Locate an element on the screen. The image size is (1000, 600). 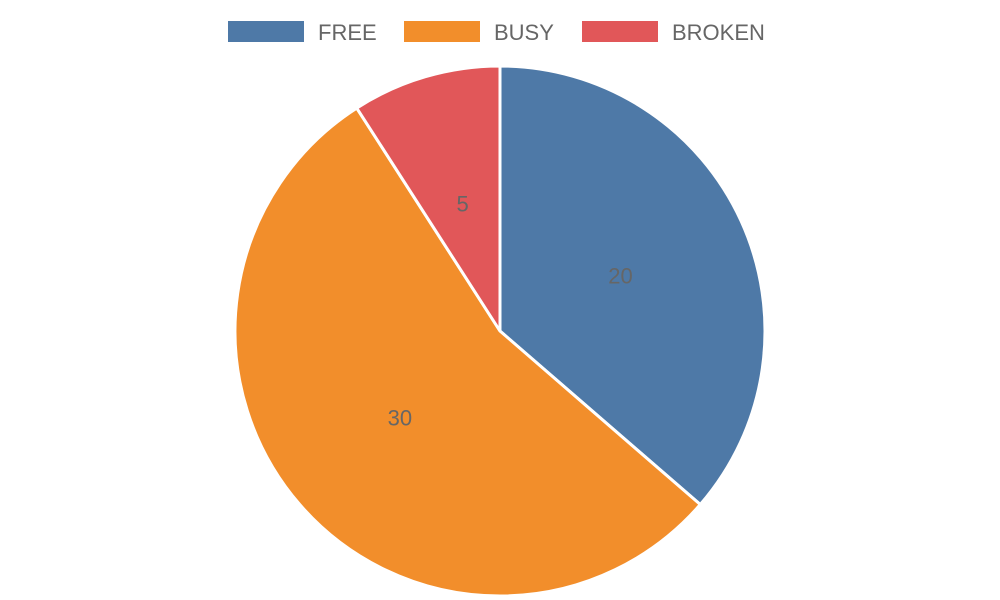
legend-swatch-busy is located at coordinates (442, 31).